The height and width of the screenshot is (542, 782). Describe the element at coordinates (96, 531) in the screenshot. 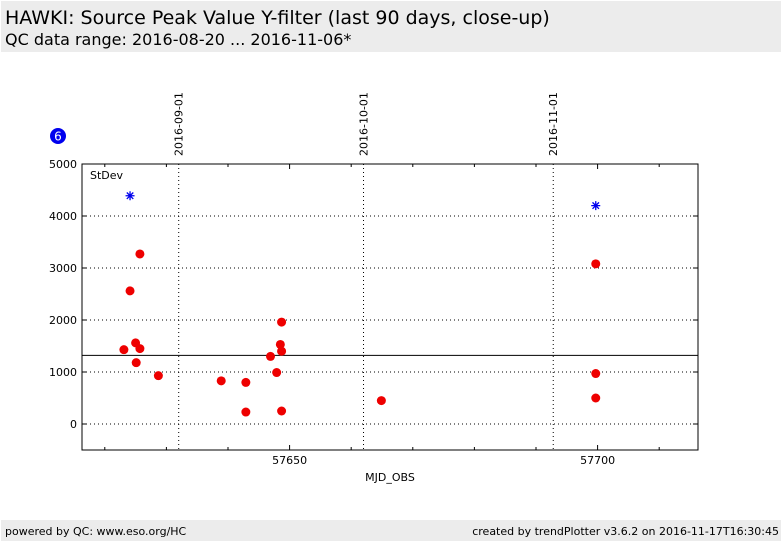

I see `footer-powered-by: powered by QC: www.eso.org/HC` at that location.